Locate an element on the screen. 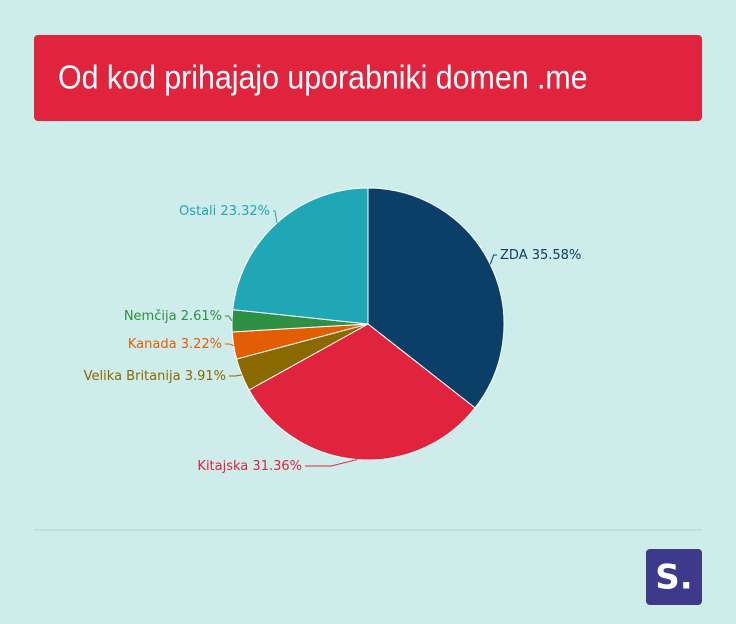 This screenshot has height=624, width=736. category-label: Ostali is located at coordinates (197, 211).